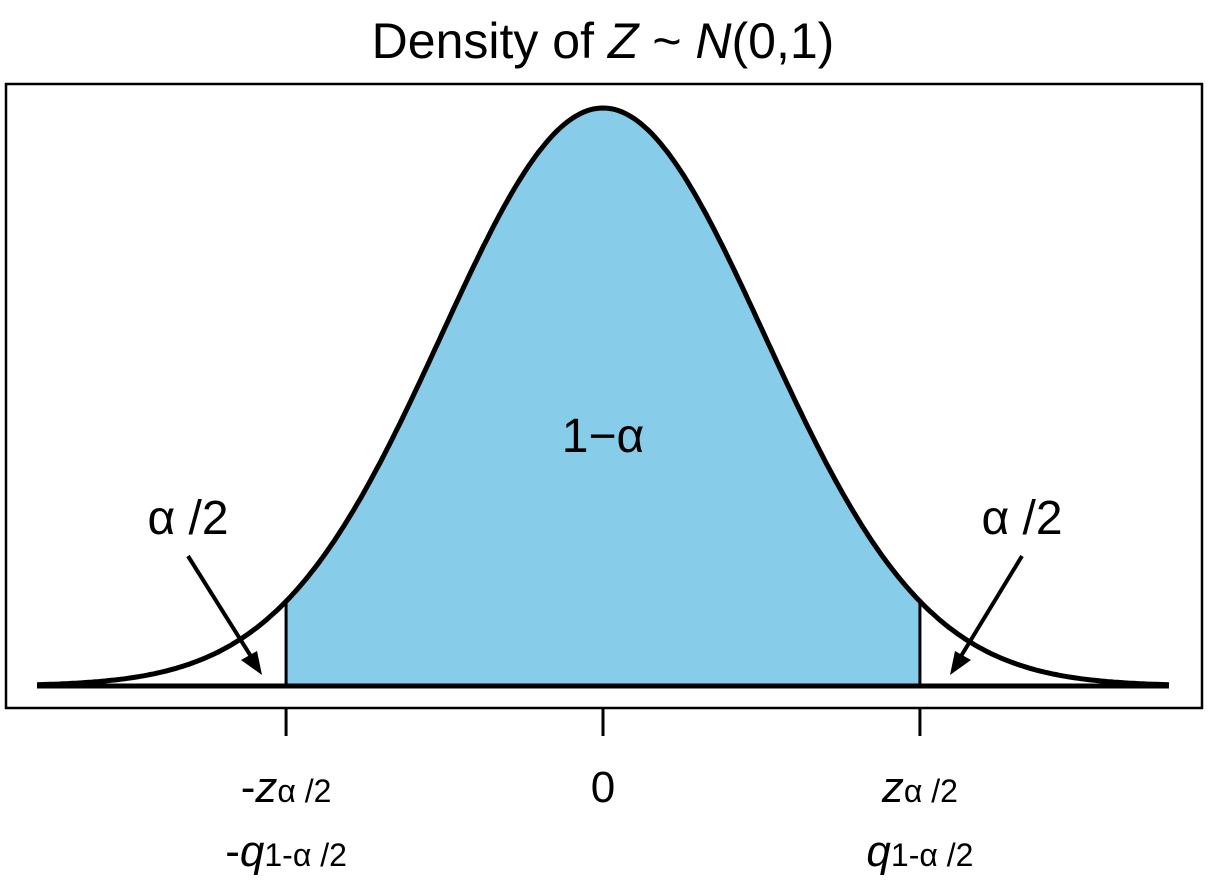 Image resolution: width=1210 pixels, height=880 pixels. What do you see at coordinates (713, 41) in the screenshot?
I see `title-distribution: N` at bounding box center [713, 41].